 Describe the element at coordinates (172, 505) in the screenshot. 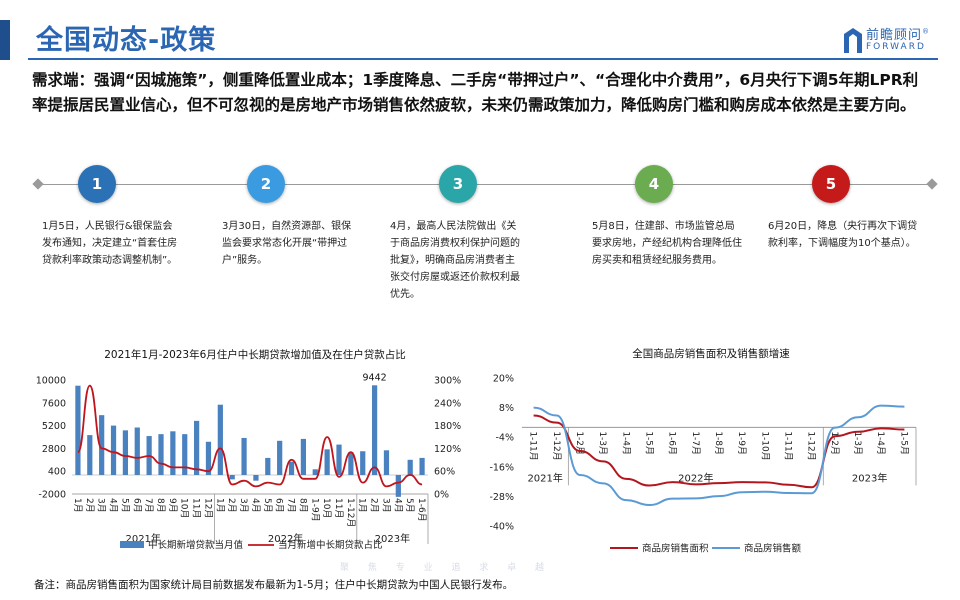

I see `x-tick-label: 9月` at that location.